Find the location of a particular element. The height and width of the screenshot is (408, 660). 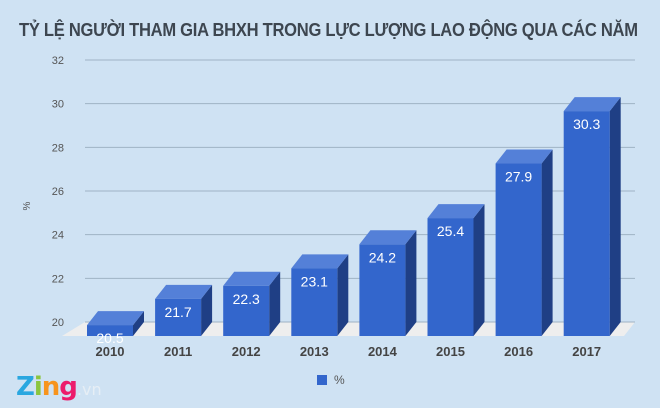

x-tick-label: 2016 is located at coordinates (518, 351).